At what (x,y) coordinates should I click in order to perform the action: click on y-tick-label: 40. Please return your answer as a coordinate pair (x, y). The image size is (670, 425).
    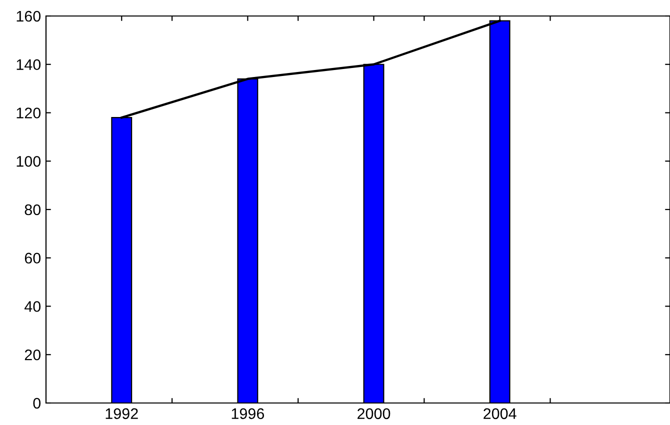
    Looking at the image, I should click on (32, 306).